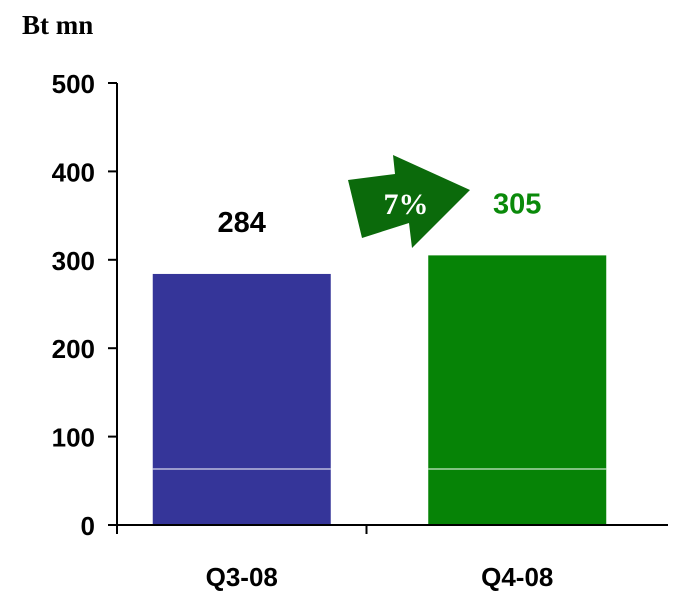  What do you see at coordinates (73, 84) in the screenshot?
I see `y-tick-label: 500` at bounding box center [73, 84].